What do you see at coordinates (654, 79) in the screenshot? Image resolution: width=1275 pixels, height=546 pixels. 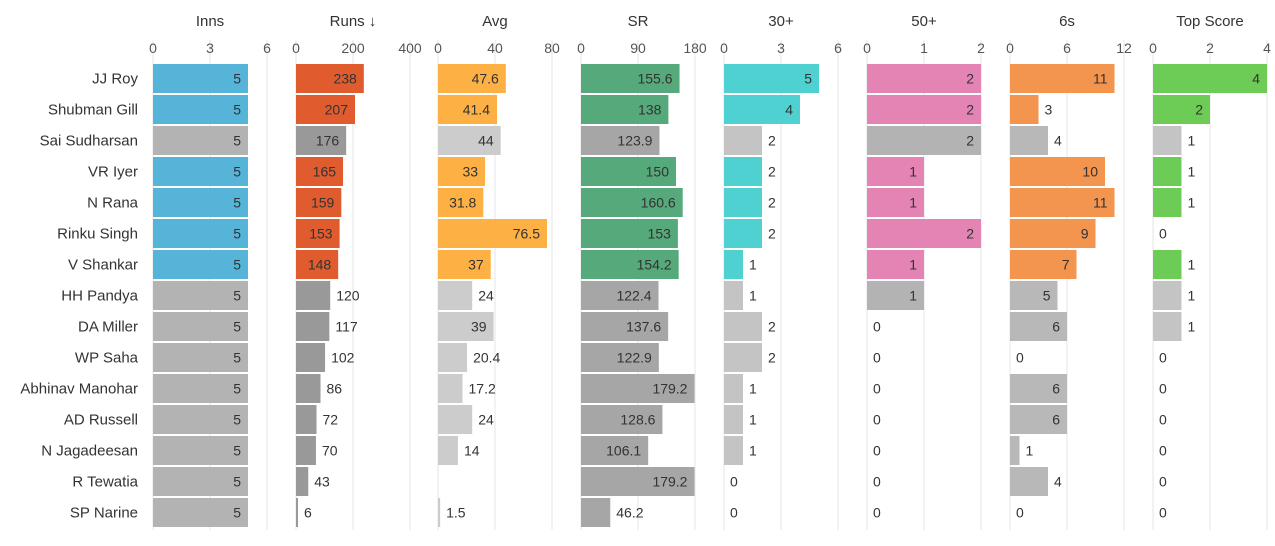 I see `bar-label-sr-jj-roy: 155.6` at bounding box center [654, 79].